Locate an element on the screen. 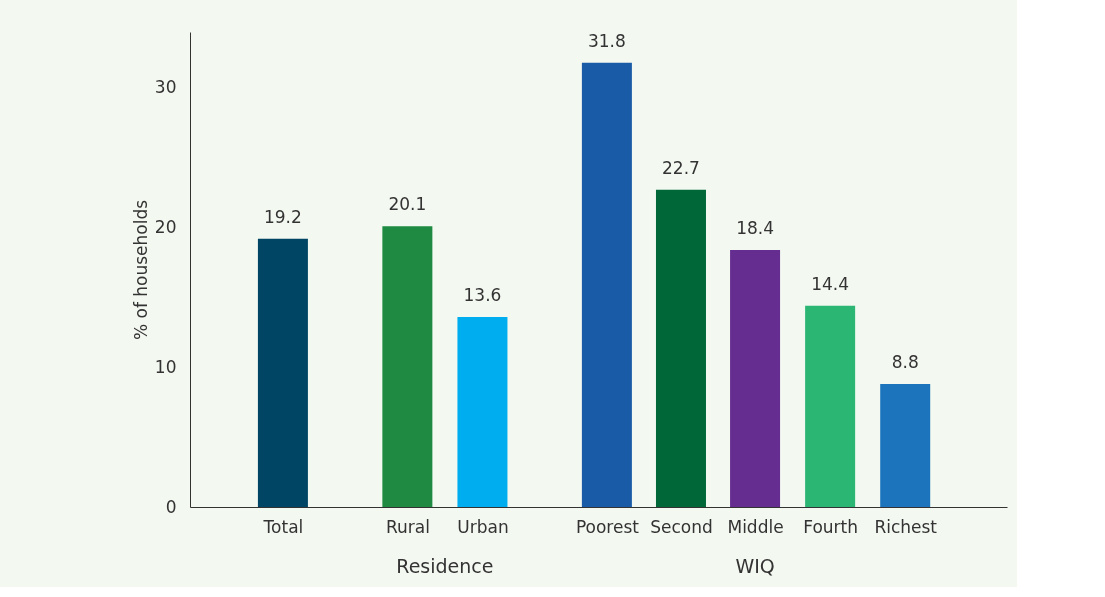  y-tick-label: 20 is located at coordinates (165, 227).